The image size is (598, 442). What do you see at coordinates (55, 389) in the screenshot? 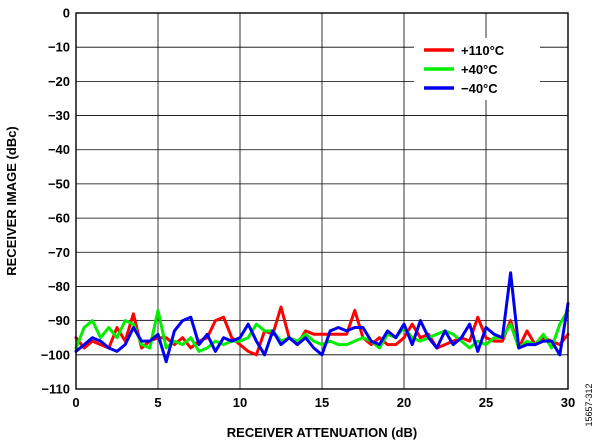
I see `y-tick-label: −110` at bounding box center [55, 389].